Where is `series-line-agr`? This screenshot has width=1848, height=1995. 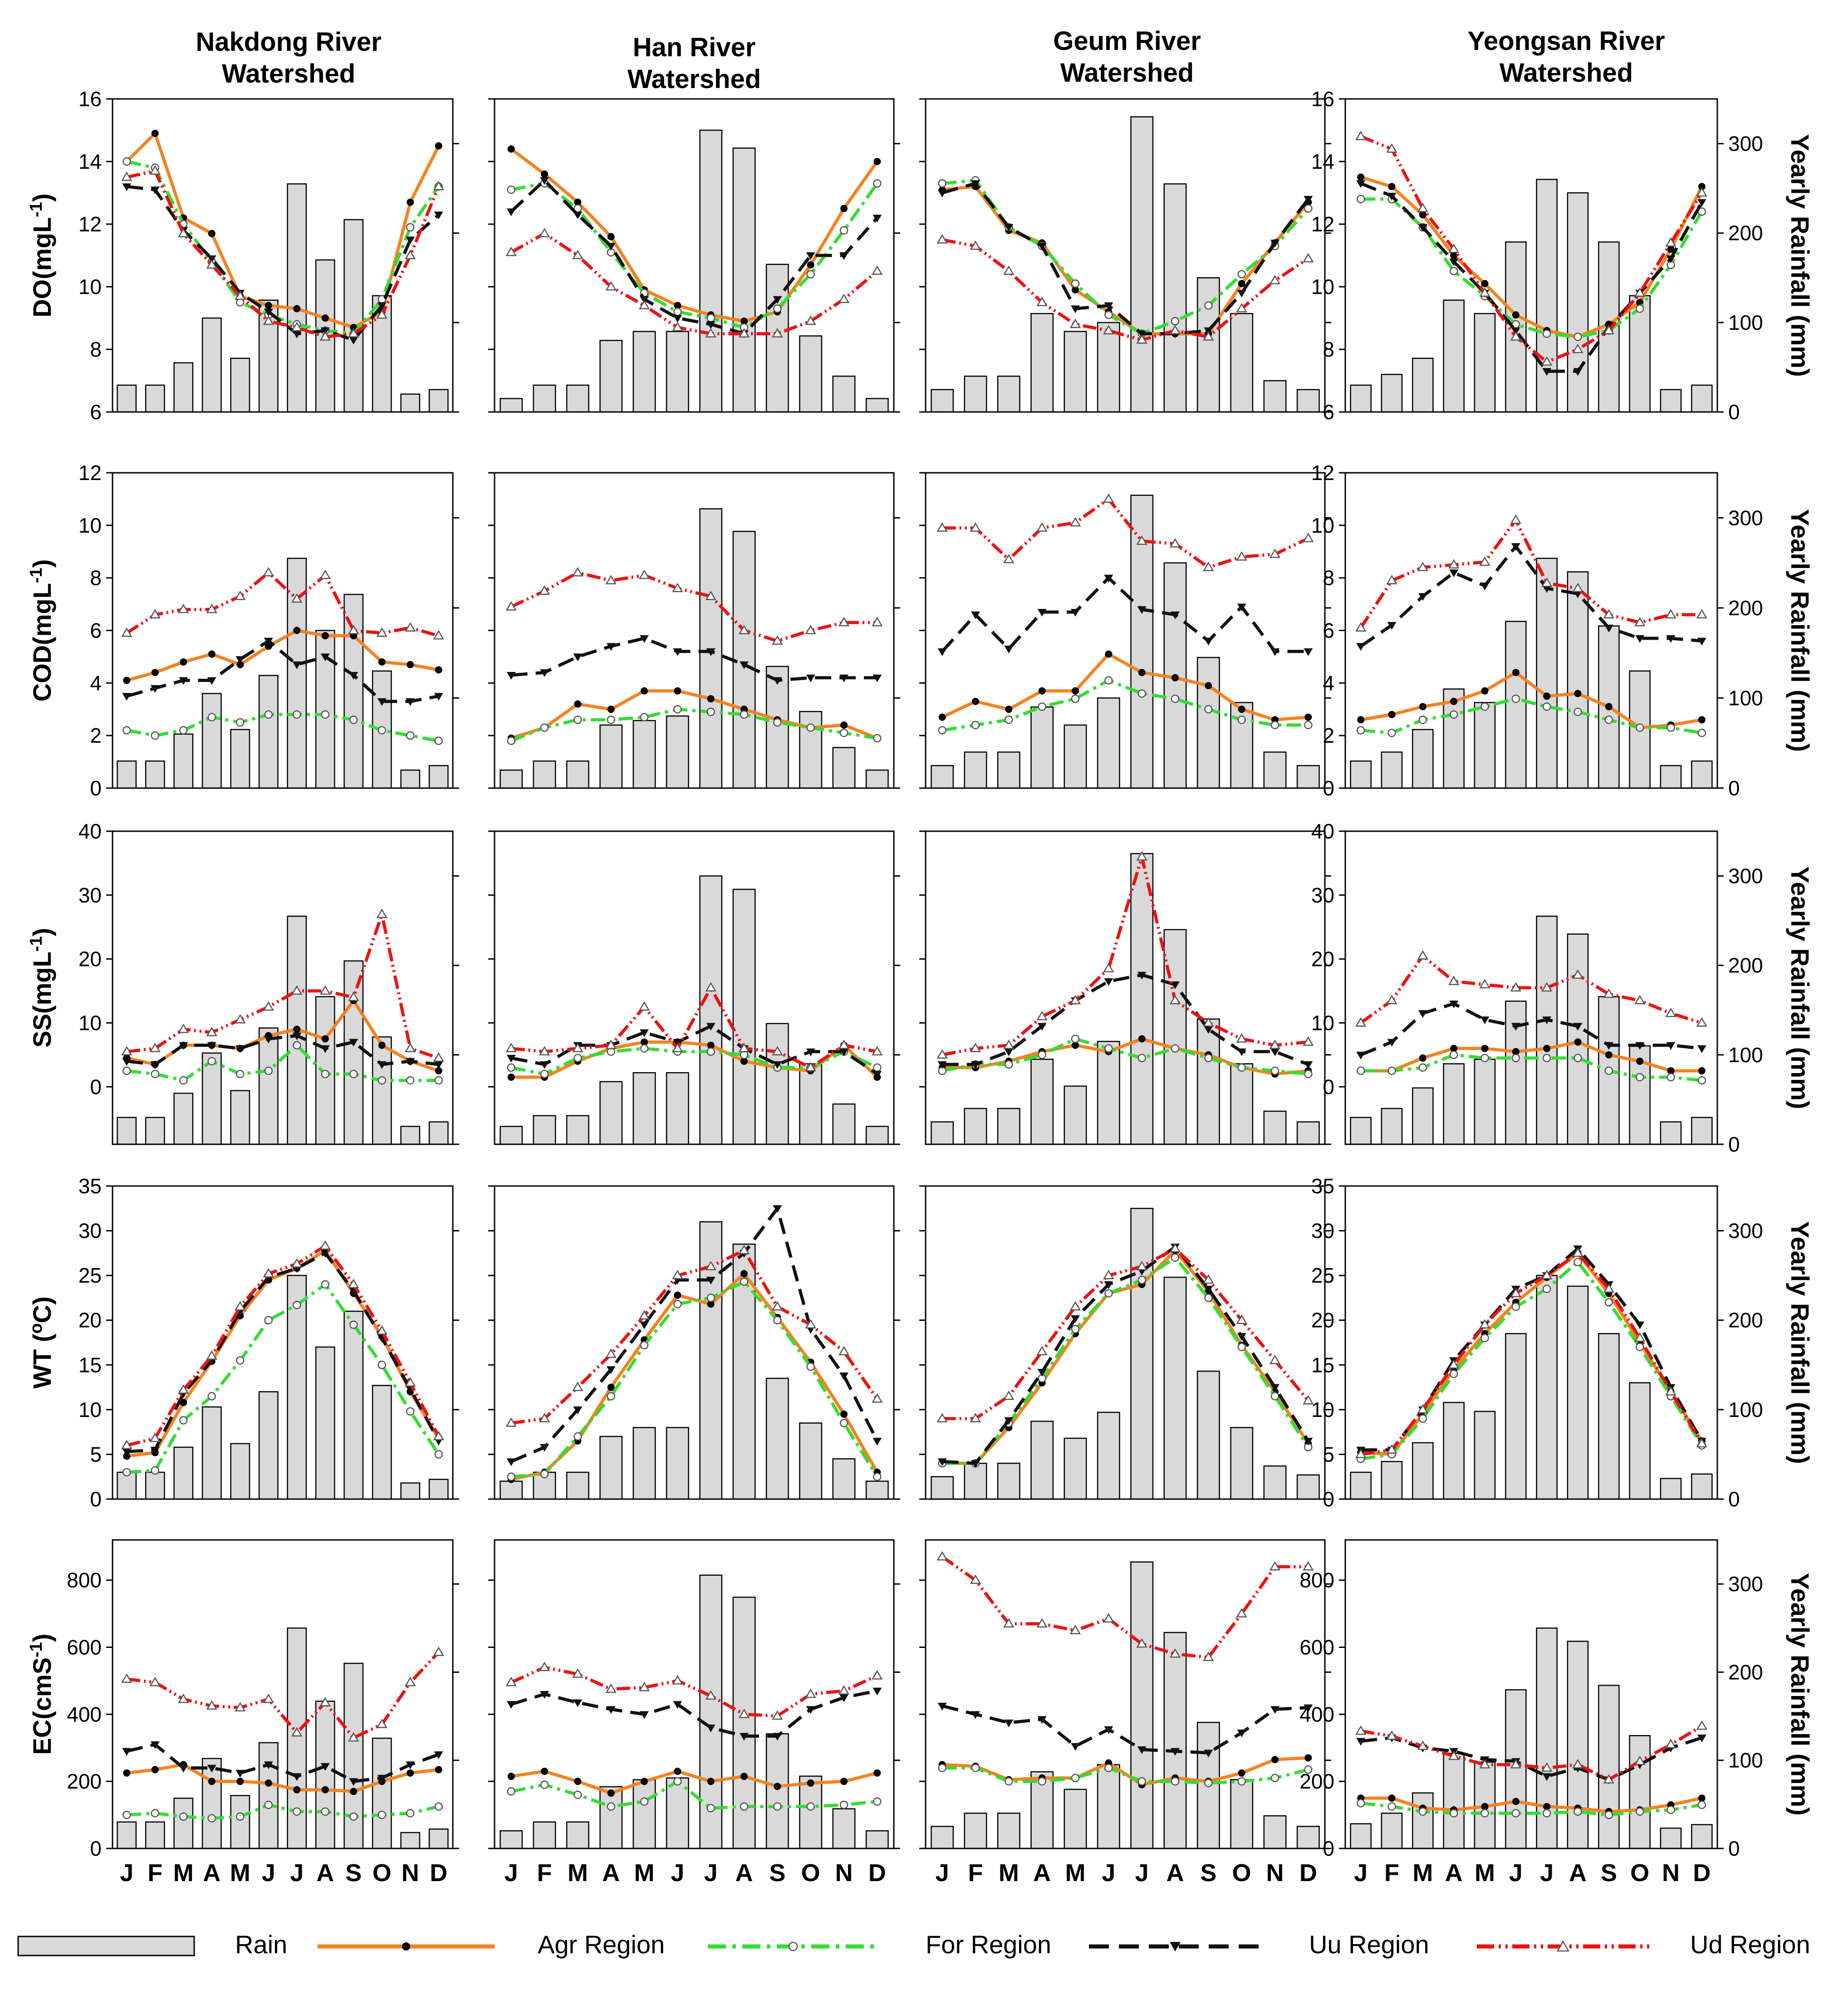
series-line-agr is located at coordinates (282, 656).